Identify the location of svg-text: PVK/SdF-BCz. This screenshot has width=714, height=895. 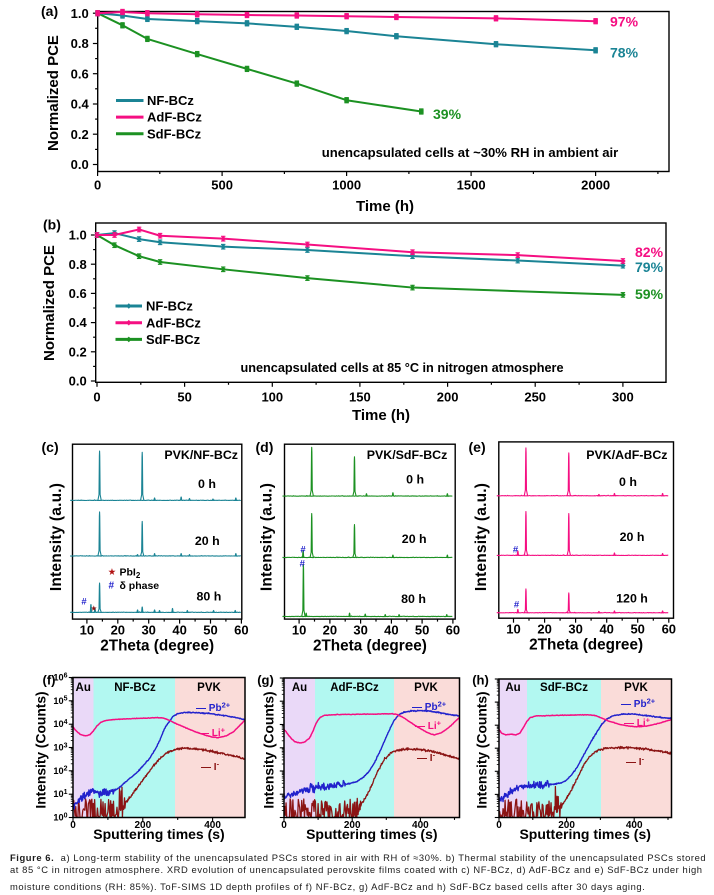
(407, 455).